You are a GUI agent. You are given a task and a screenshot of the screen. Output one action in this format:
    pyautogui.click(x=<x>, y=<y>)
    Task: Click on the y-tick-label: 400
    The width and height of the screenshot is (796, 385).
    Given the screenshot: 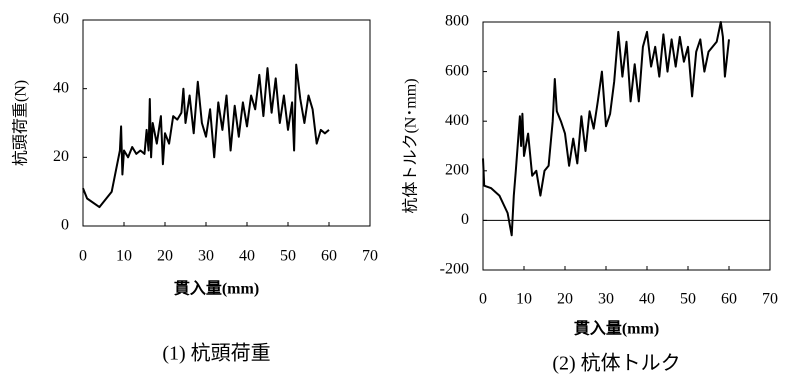 What is the action you would take?
    pyautogui.click(x=457, y=120)
    